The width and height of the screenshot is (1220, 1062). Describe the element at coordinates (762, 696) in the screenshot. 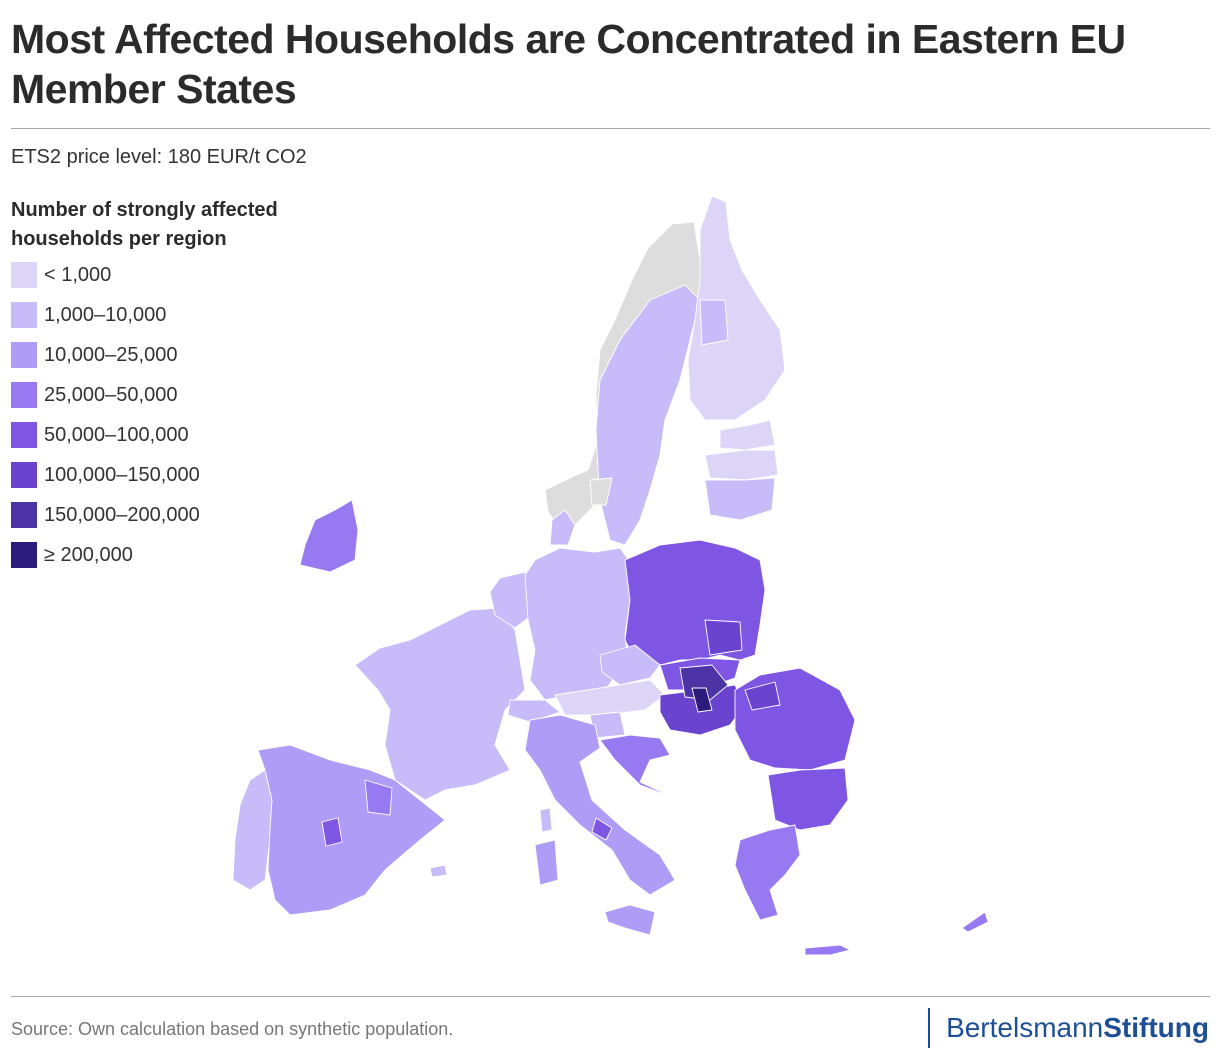

I see `region-ro-northwest` at that location.